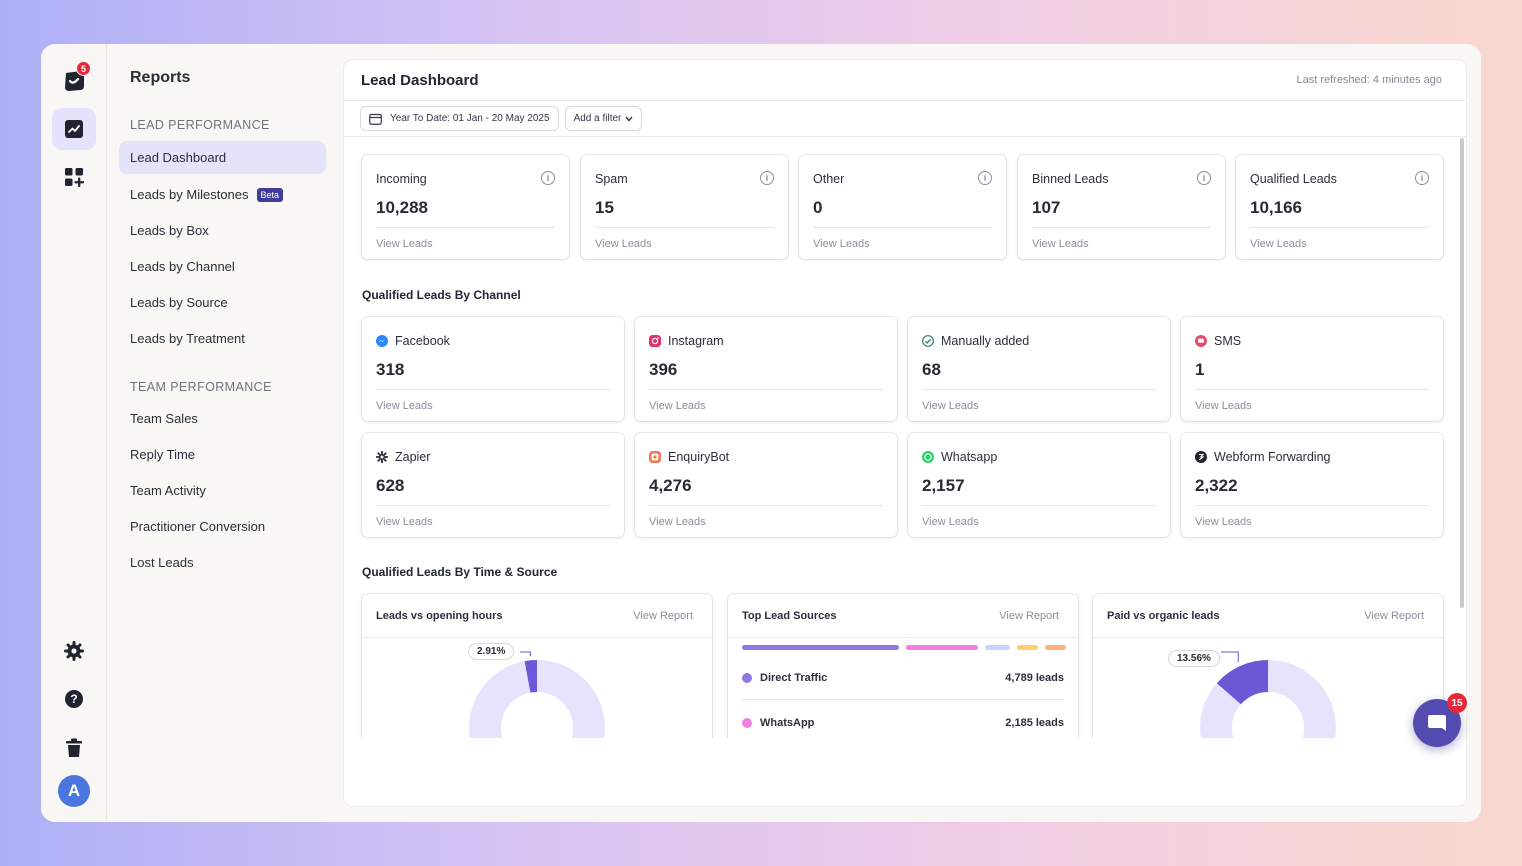 The image size is (1522, 866). I want to click on sidebar-item-leads-by-treatment: Leads by Treatment, so click(222, 338).